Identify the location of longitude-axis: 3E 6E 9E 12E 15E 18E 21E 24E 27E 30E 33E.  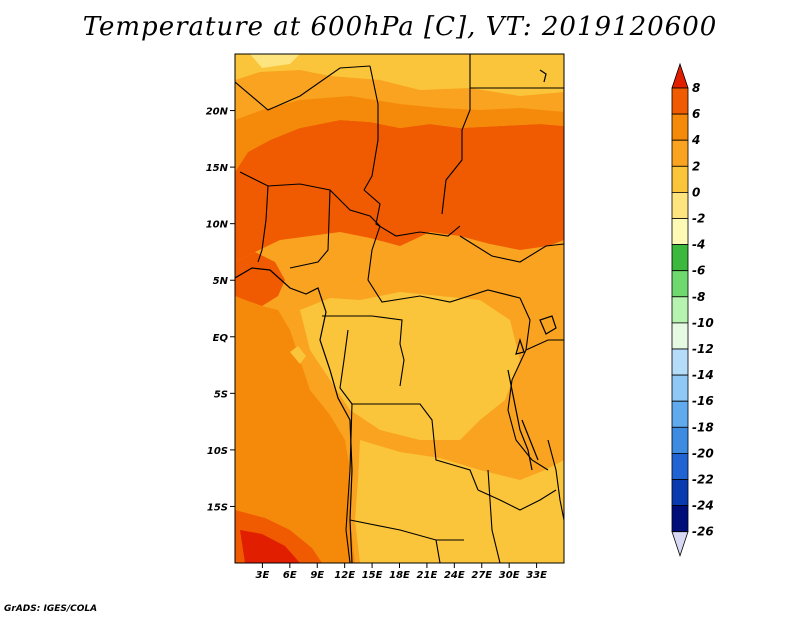
(401, 572).